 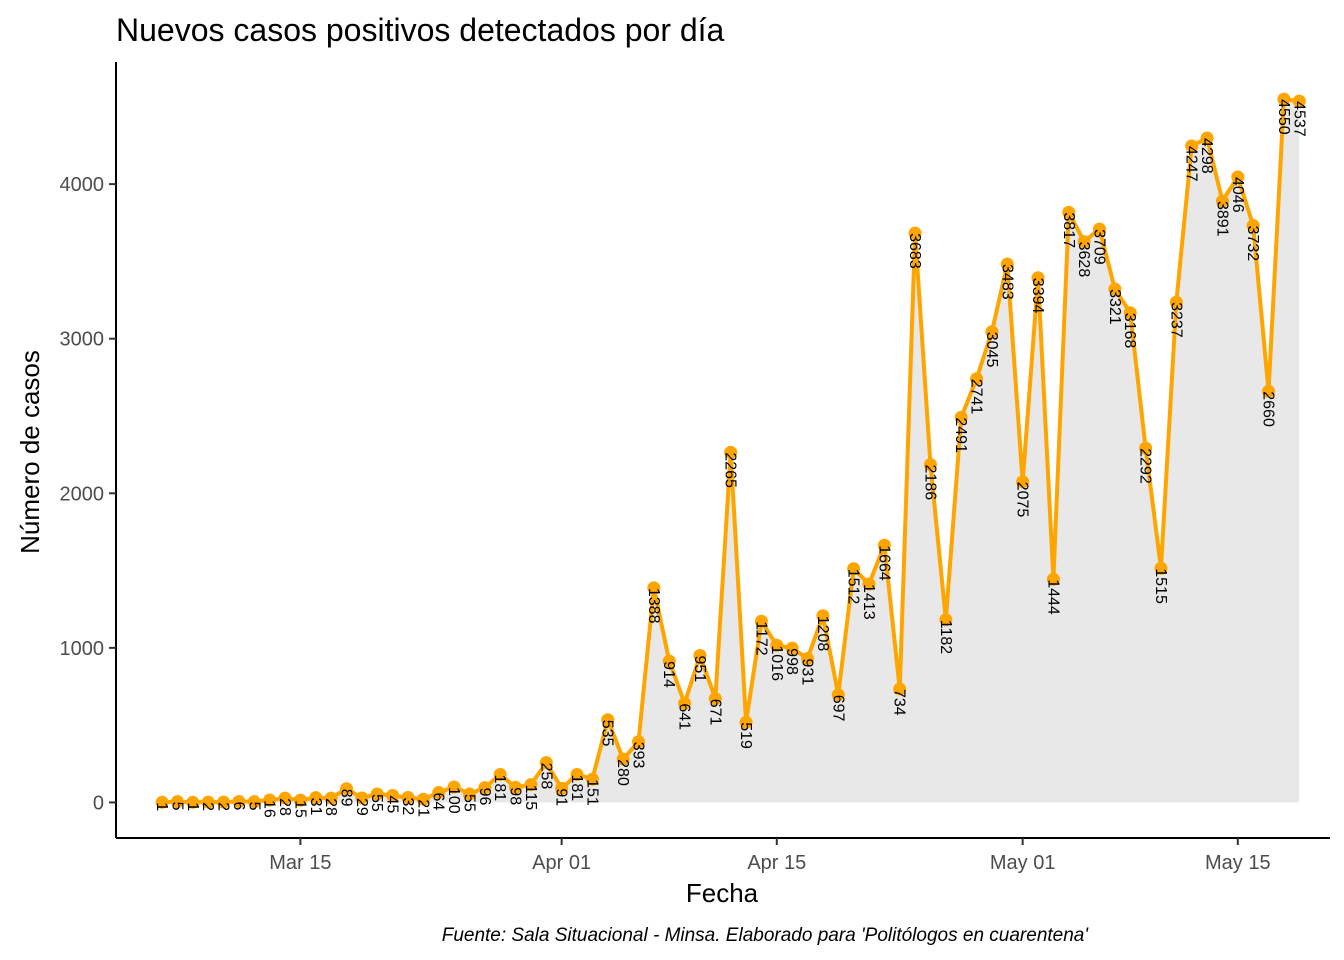 What do you see at coordinates (361, 807) in the screenshot?
I see `data-label: 29` at bounding box center [361, 807].